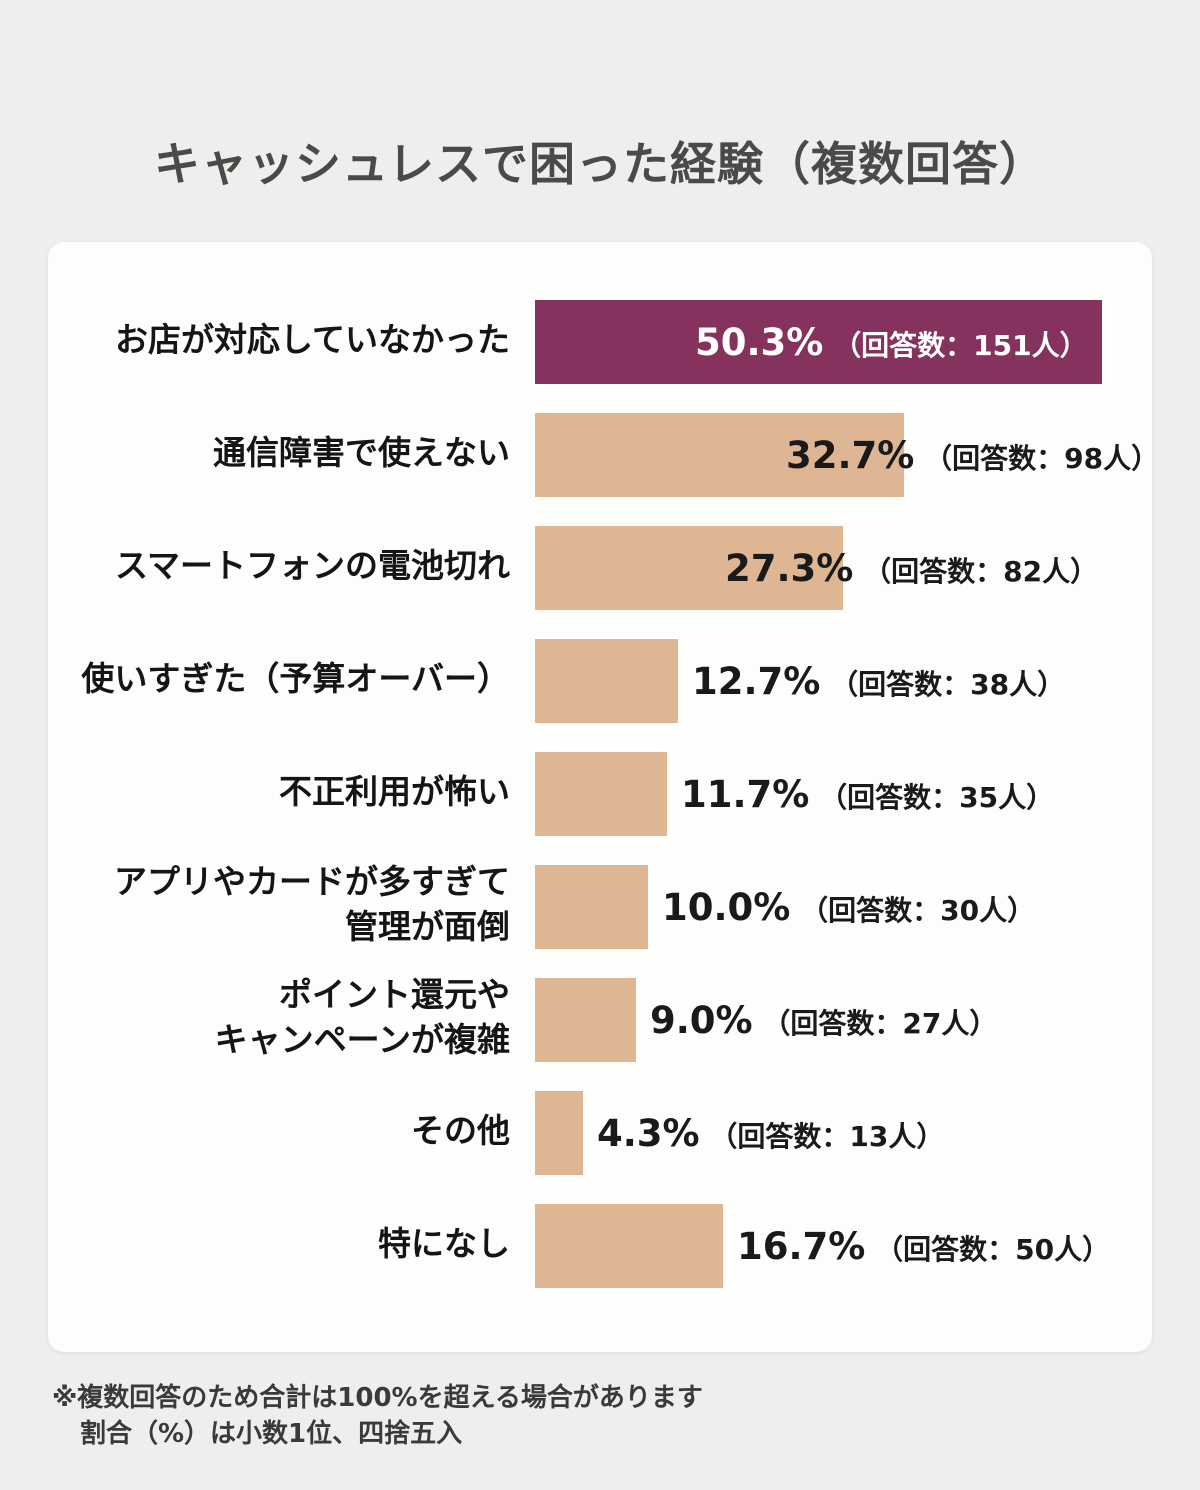  I want to click on value-label: 16.7% （回答数：50人）, so click(923, 1246).